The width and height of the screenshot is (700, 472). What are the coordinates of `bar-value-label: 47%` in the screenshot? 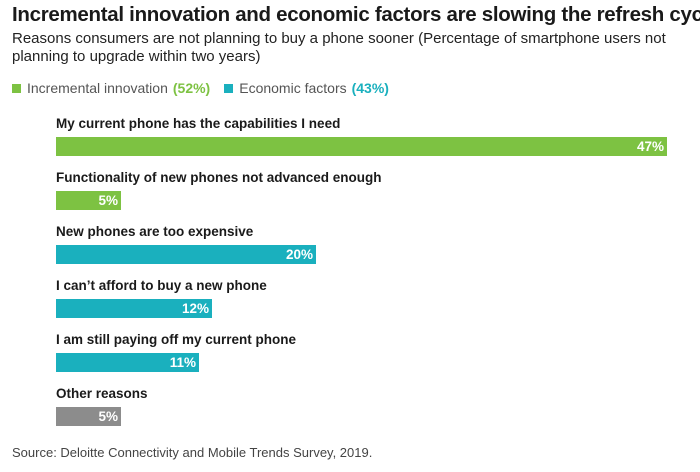 It's located at (650, 146).